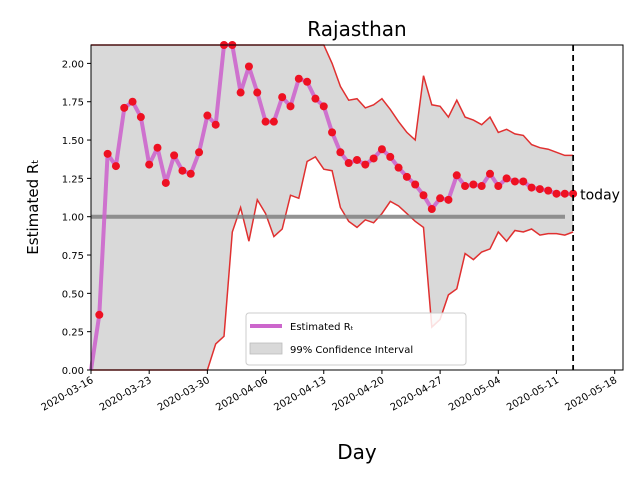 The image size is (640, 480). I want to click on x-tick-label: 2020-05-04, so click(475, 394).